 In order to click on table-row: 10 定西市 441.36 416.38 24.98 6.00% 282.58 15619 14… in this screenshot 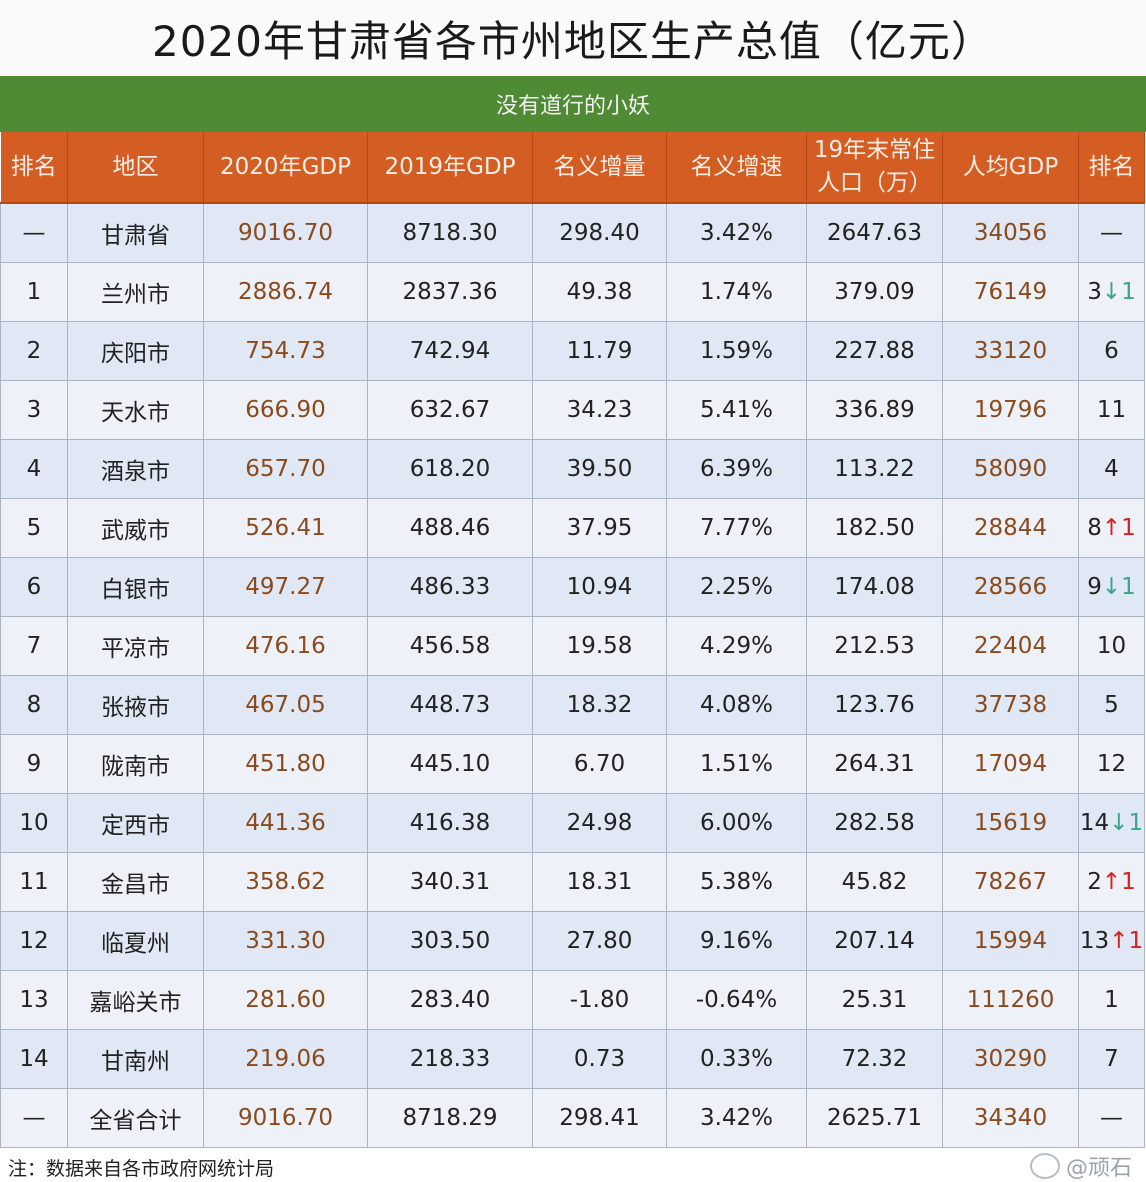, I will do `click(572, 823)`.